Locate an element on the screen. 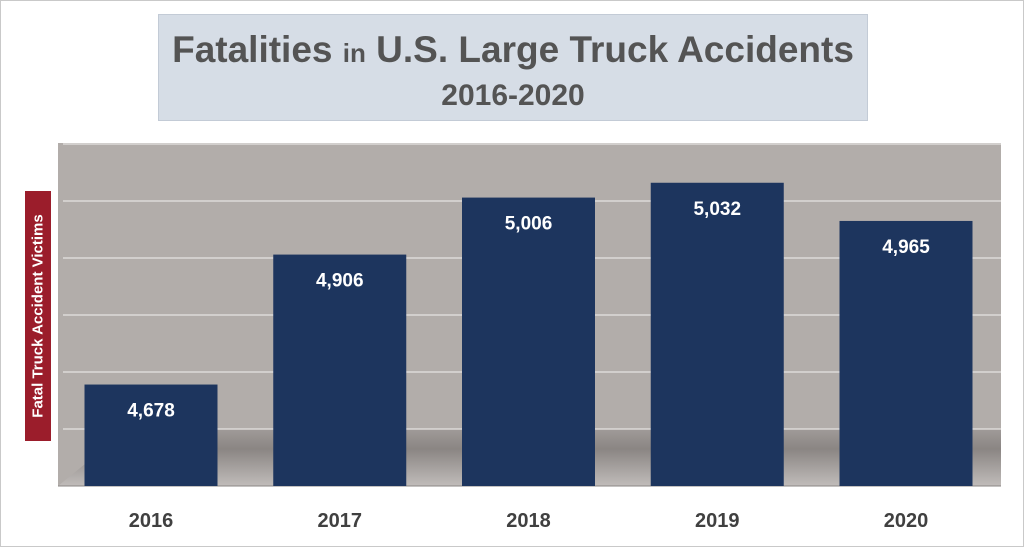  bar-2017 is located at coordinates (340, 370).